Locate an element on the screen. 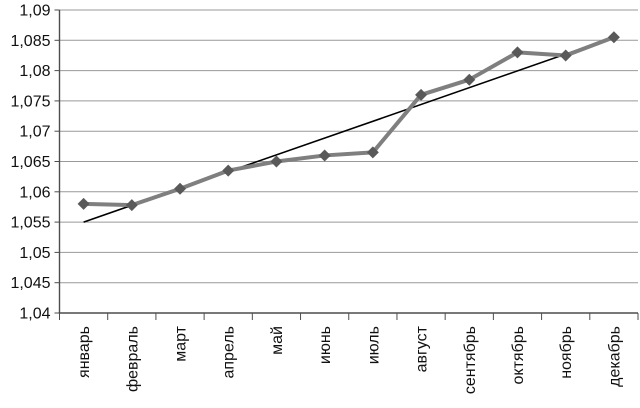 The height and width of the screenshot is (408, 640). y-tick-label: 1,09 is located at coordinates (34, 11).